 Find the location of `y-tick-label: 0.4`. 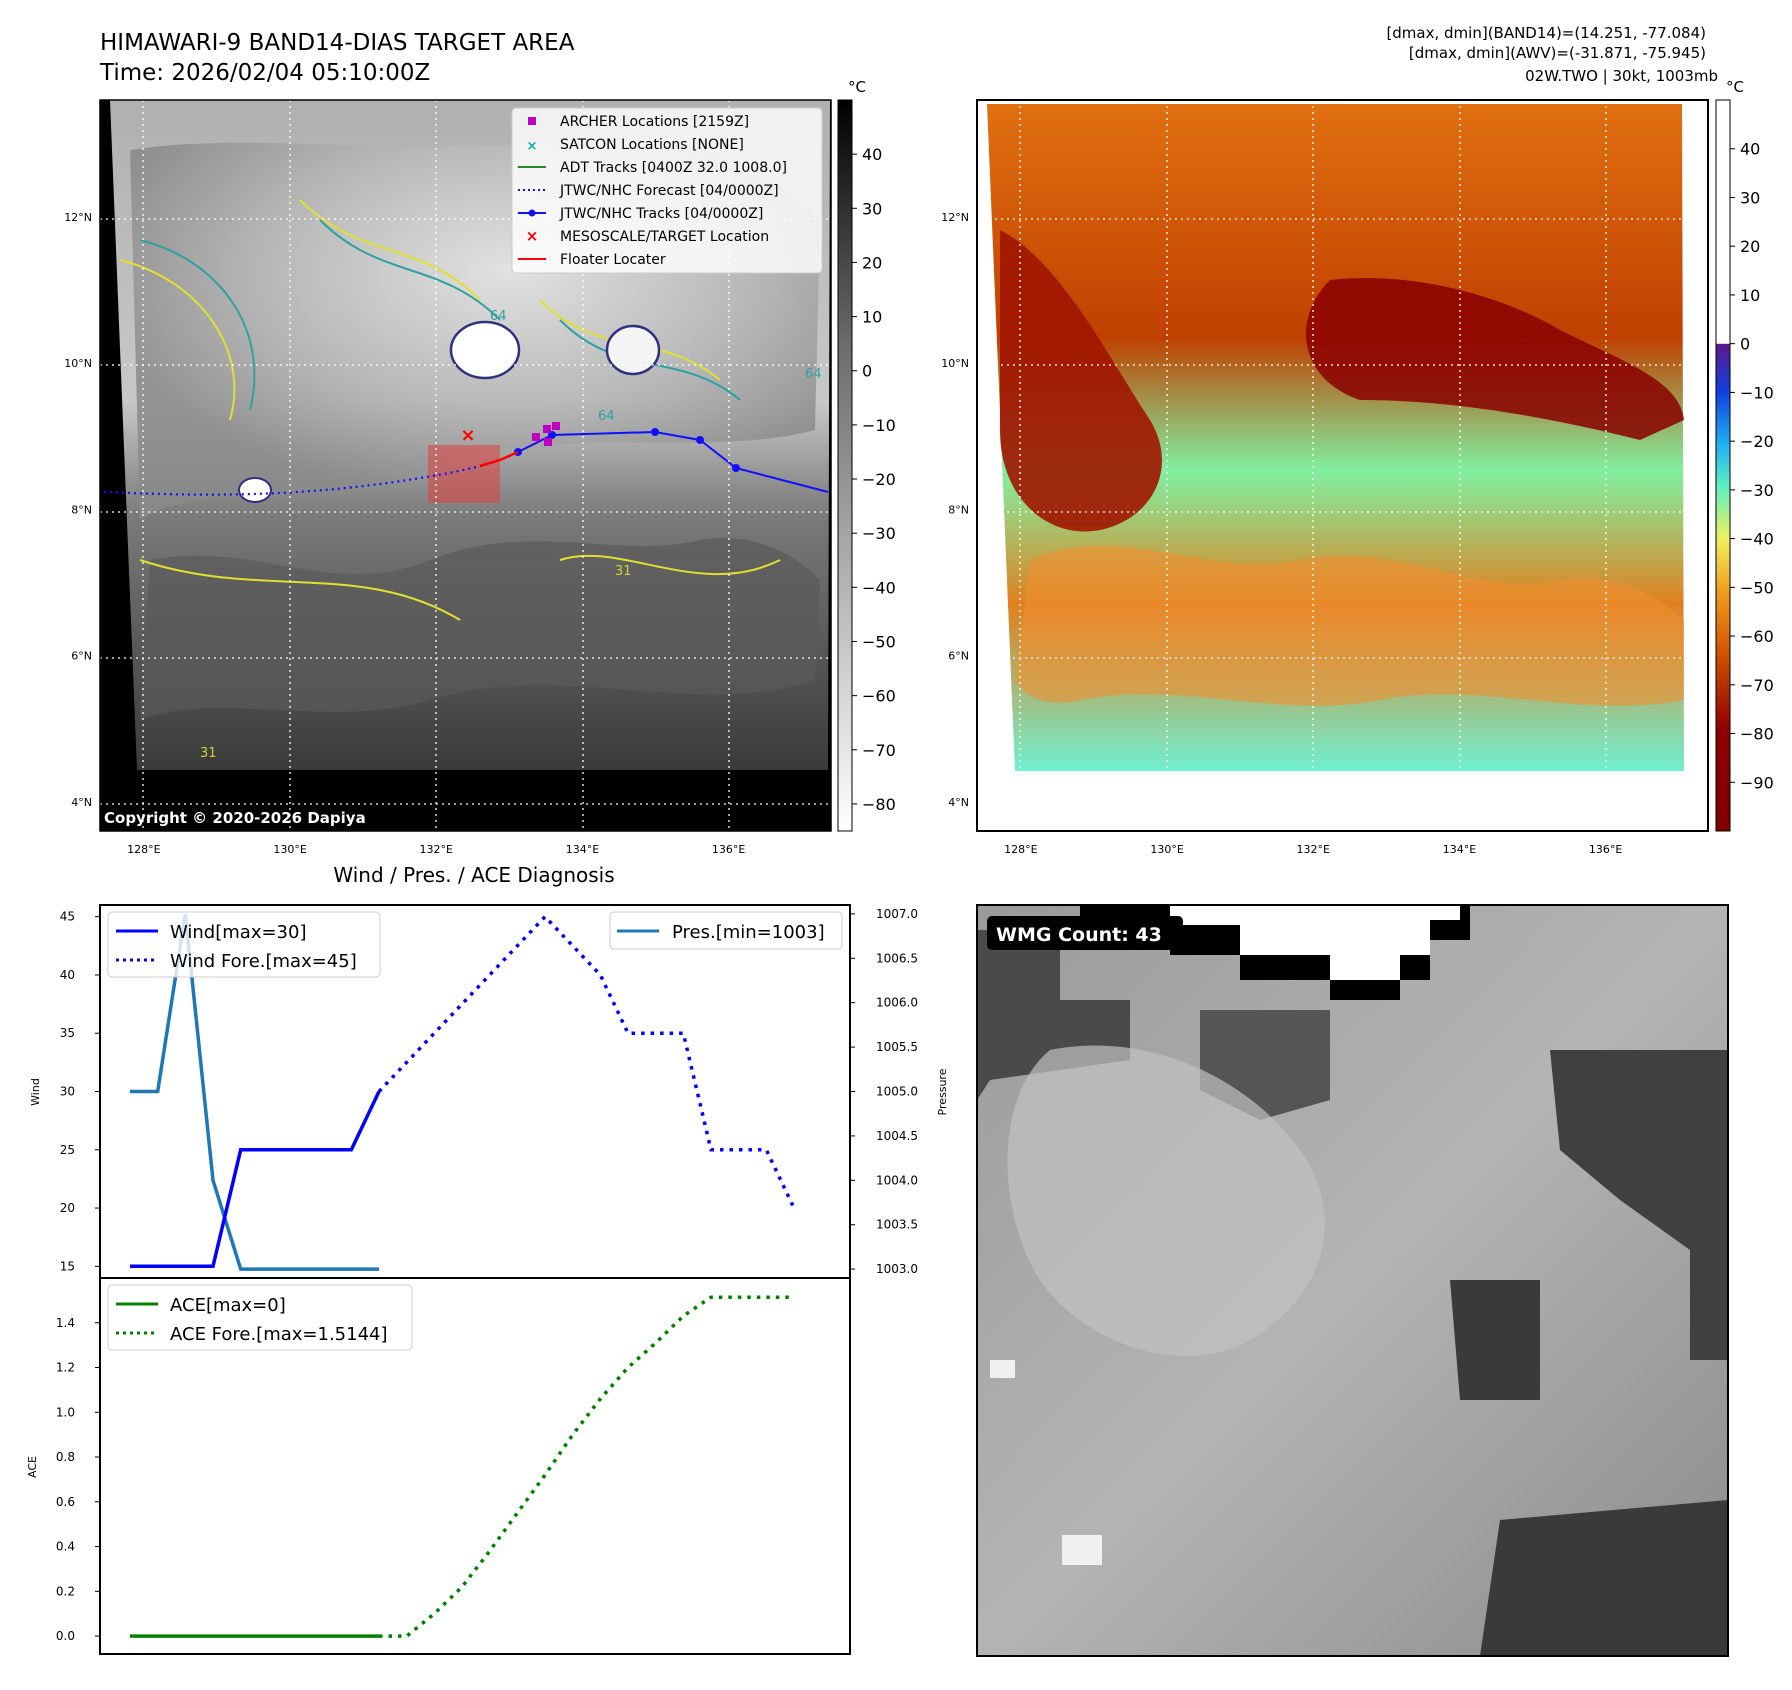

y-tick-label: 0.4 is located at coordinates (65, 1547).